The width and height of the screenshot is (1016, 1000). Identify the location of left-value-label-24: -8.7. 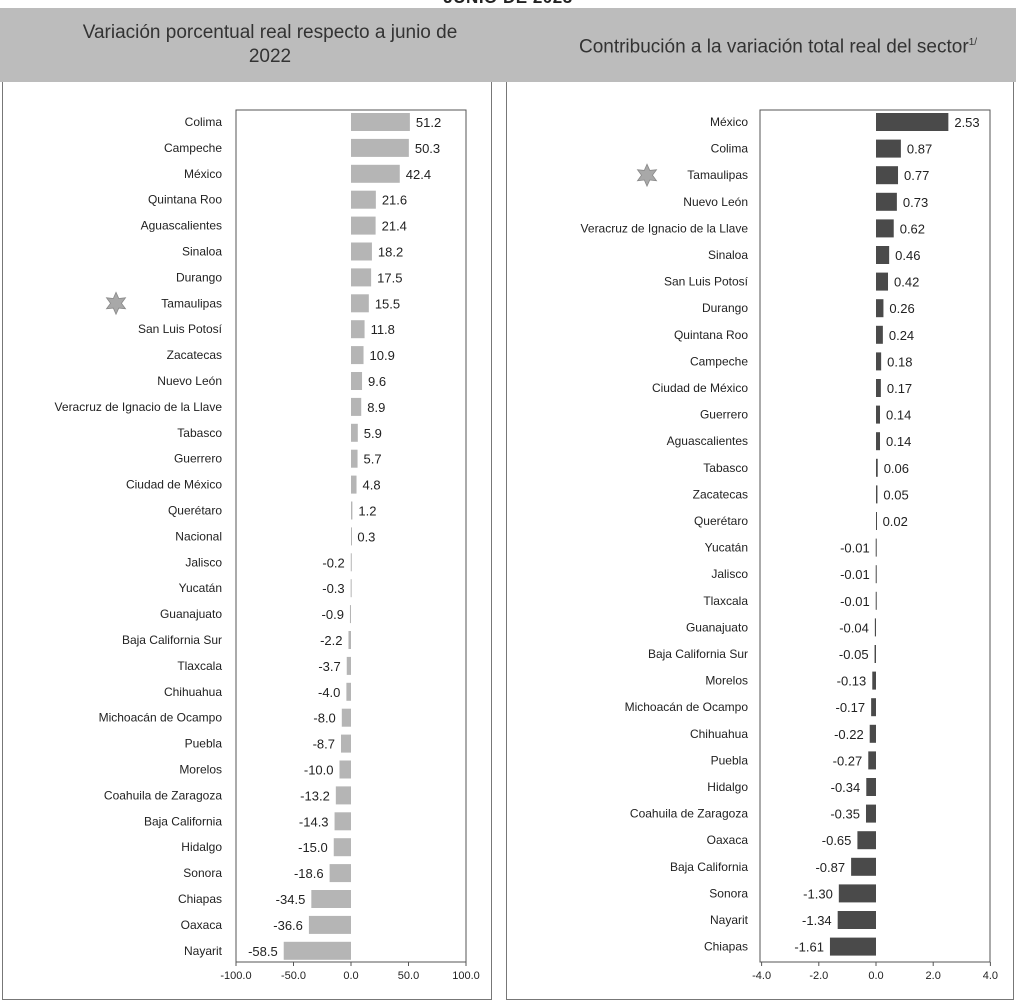
(324, 744).